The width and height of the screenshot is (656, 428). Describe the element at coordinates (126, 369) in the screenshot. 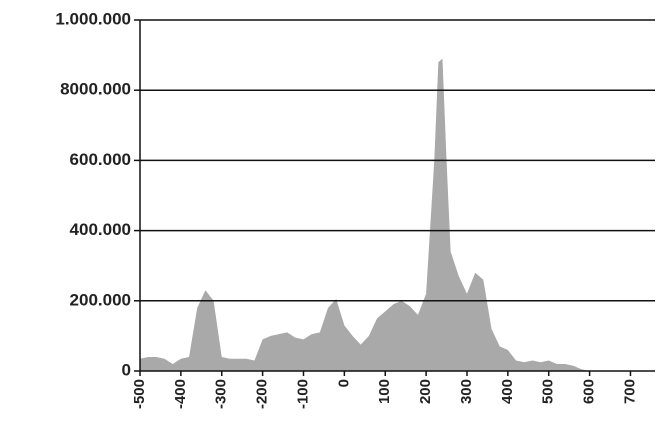

I see `y-tick-label: 0` at that location.